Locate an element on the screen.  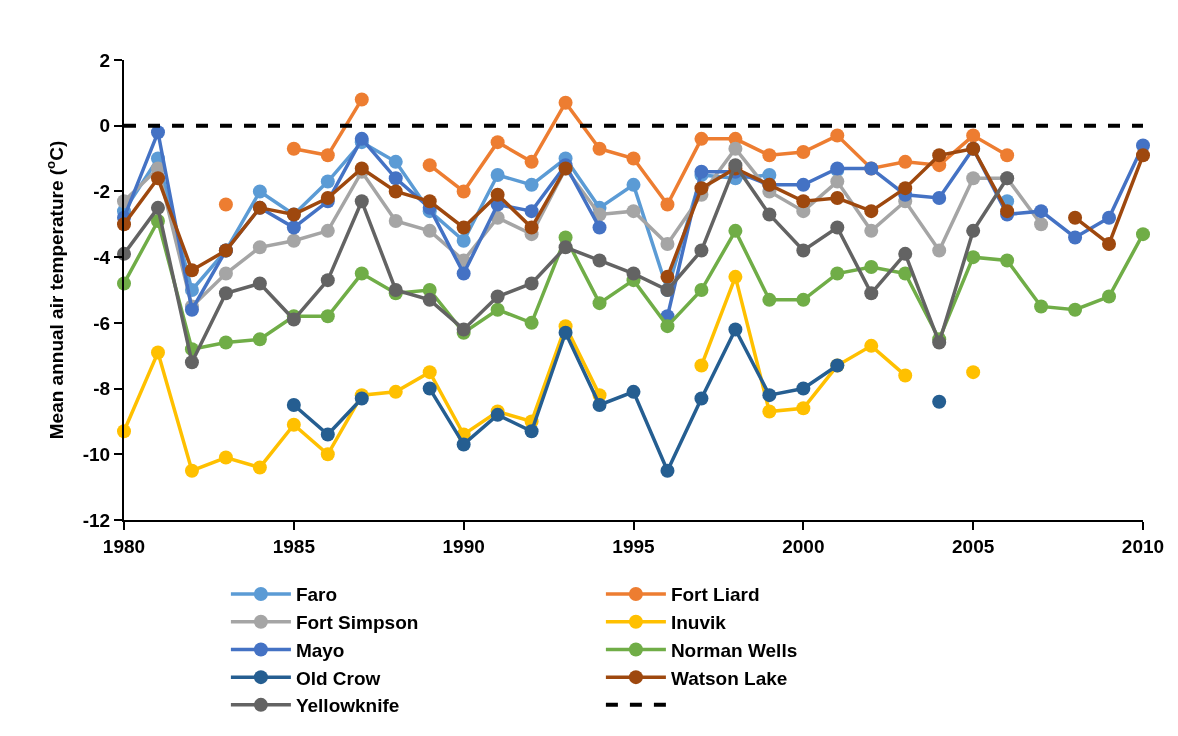
y-tick-label: 2 is located at coordinates (105, 60).